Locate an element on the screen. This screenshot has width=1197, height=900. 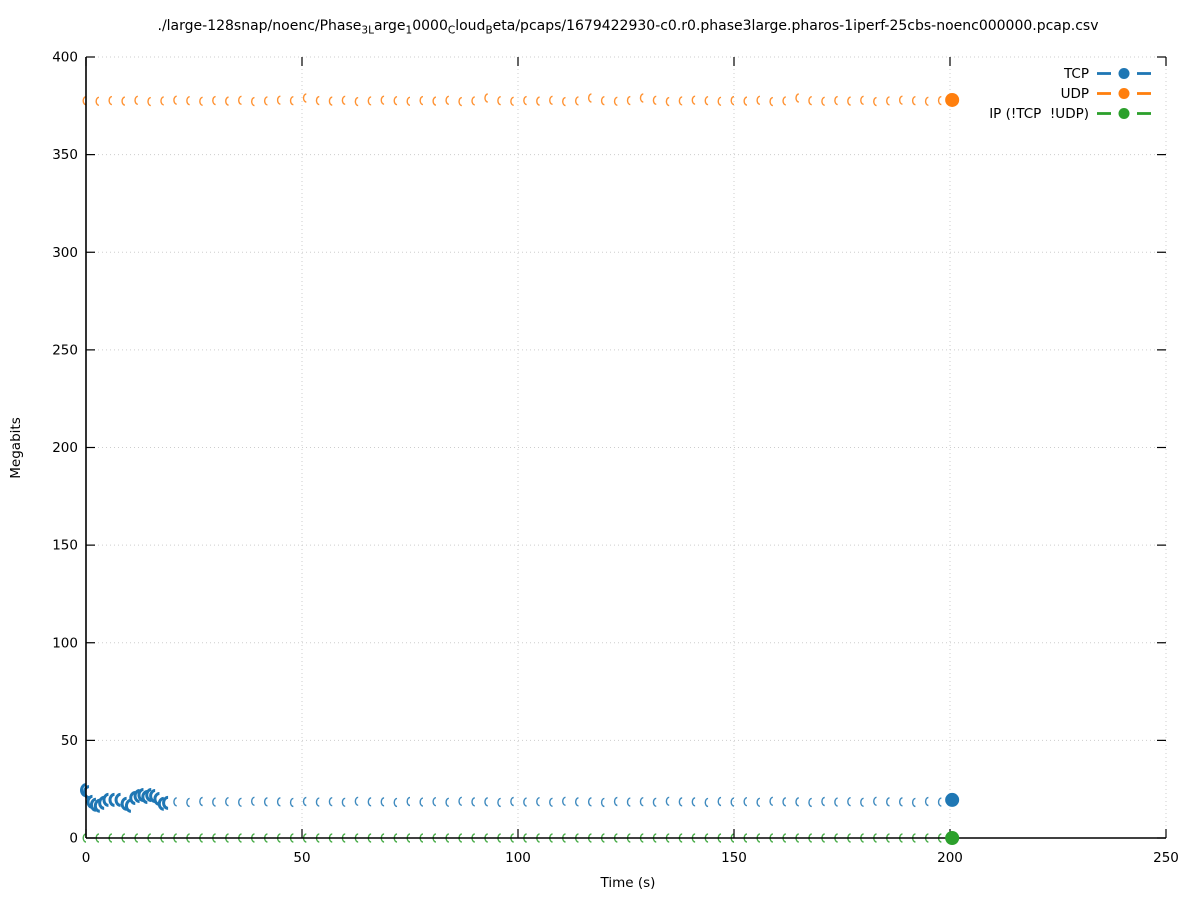
legend-marker-tcp is located at coordinates (1124, 73).